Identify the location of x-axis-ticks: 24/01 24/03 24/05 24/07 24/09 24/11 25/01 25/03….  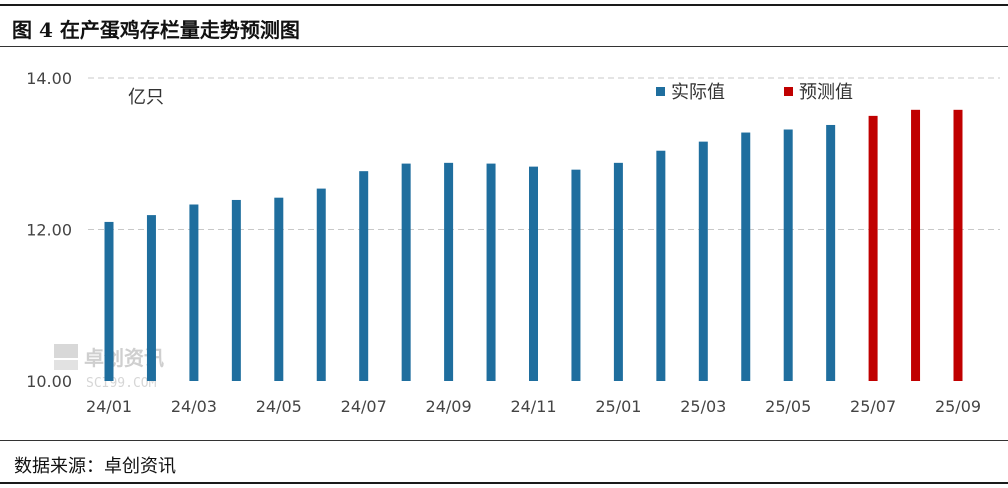
(533, 406).